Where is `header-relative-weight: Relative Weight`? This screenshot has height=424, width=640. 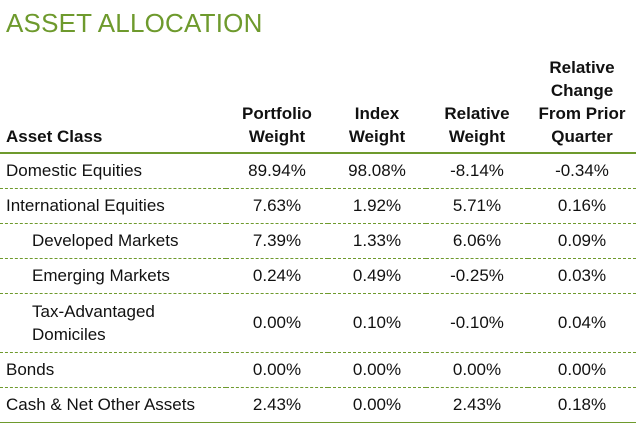
header-relative-weight: Relative Weight is located at coordinates (477, 105).